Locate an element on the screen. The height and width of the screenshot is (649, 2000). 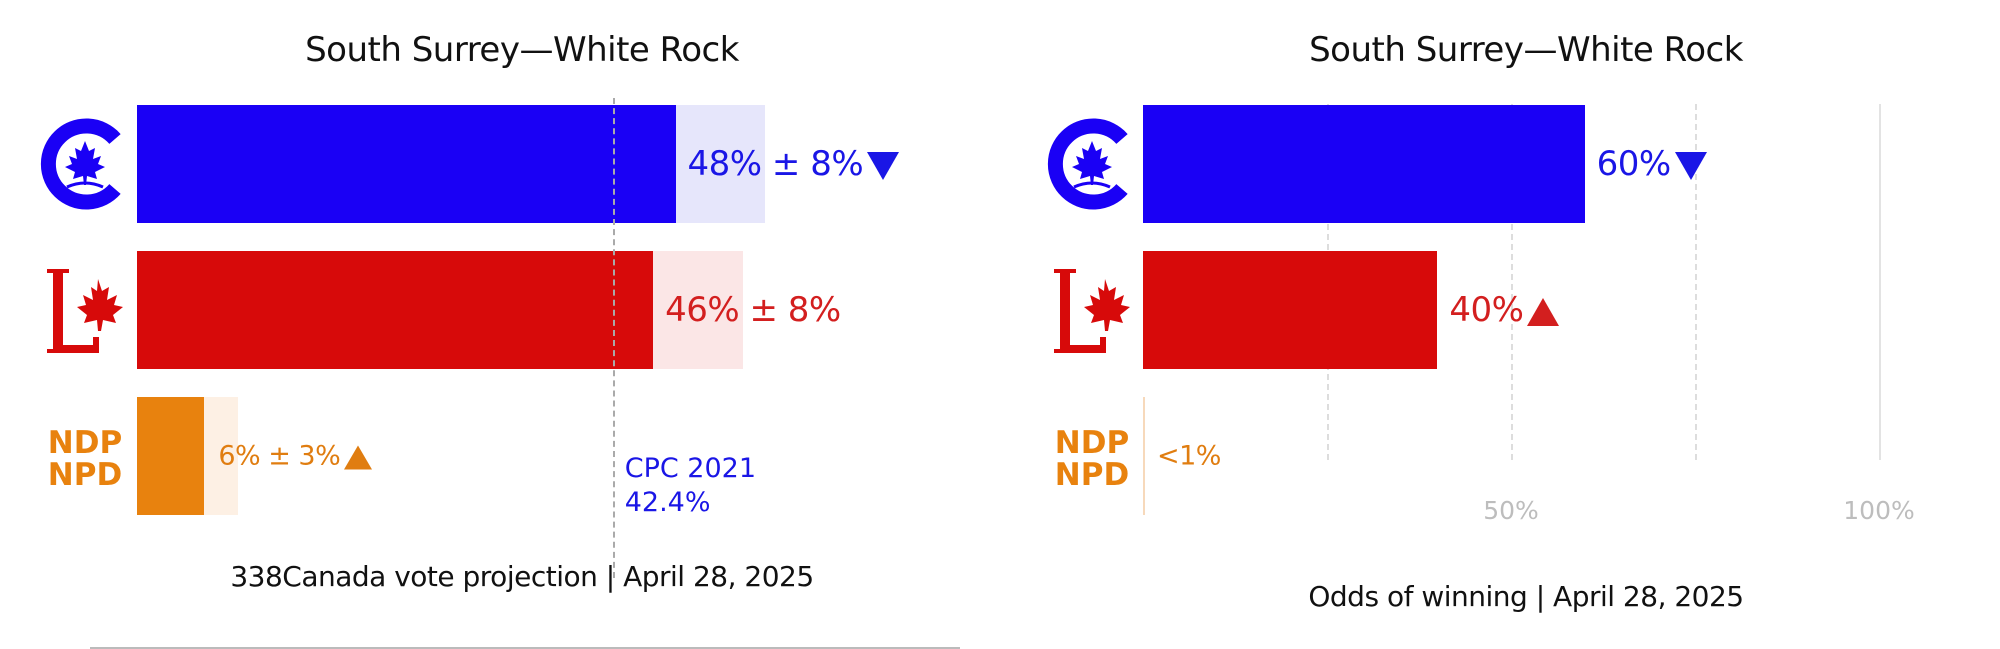
data-label: 48% ± 8% is located at coordinates (794, 164).